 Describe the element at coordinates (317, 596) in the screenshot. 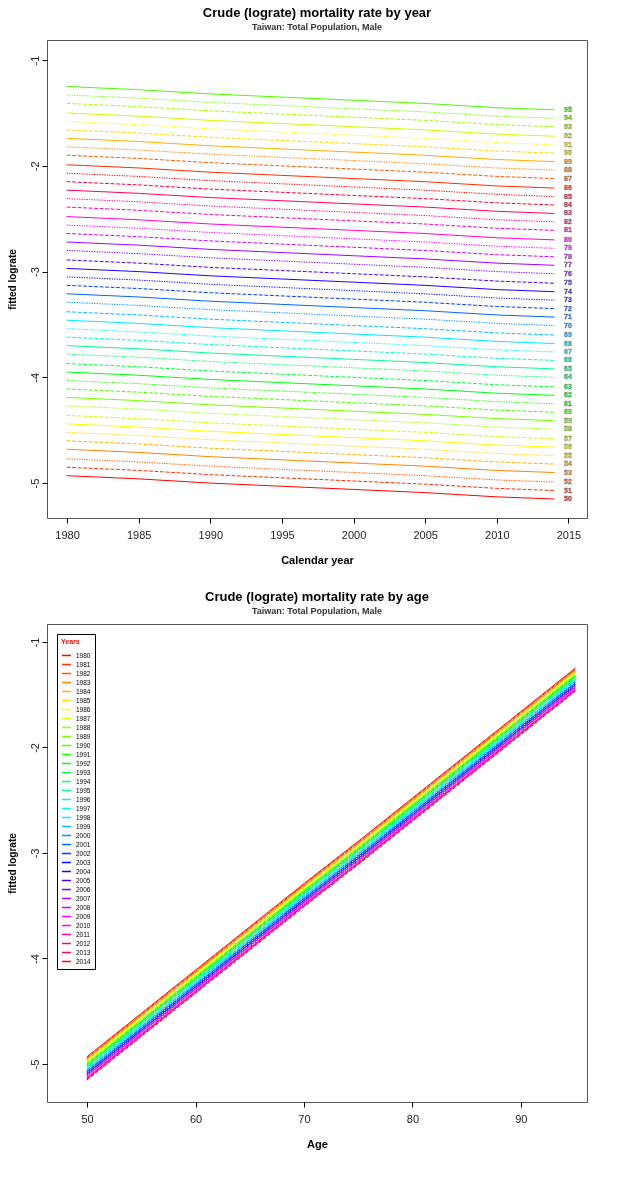

I see `chart-title: Crude (lograte) mortality rate by age` at that location.